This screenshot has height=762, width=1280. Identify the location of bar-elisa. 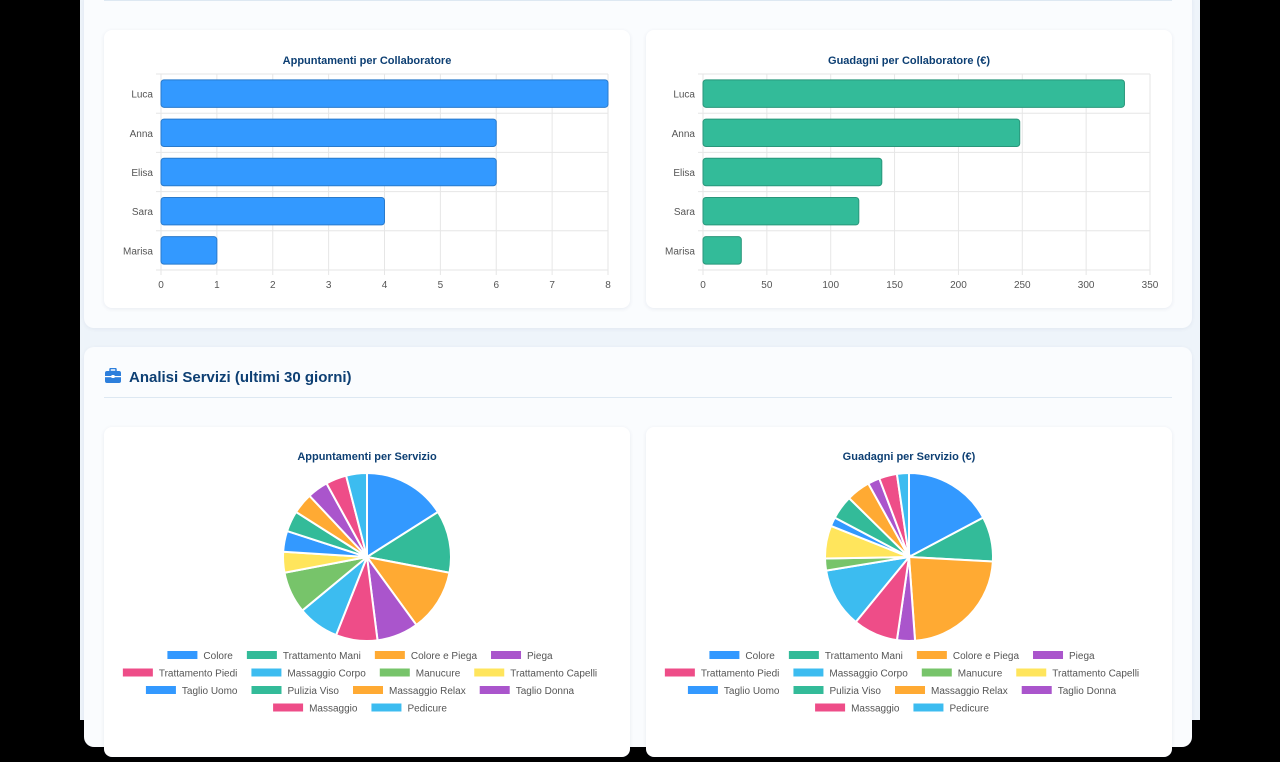
(328, 172).